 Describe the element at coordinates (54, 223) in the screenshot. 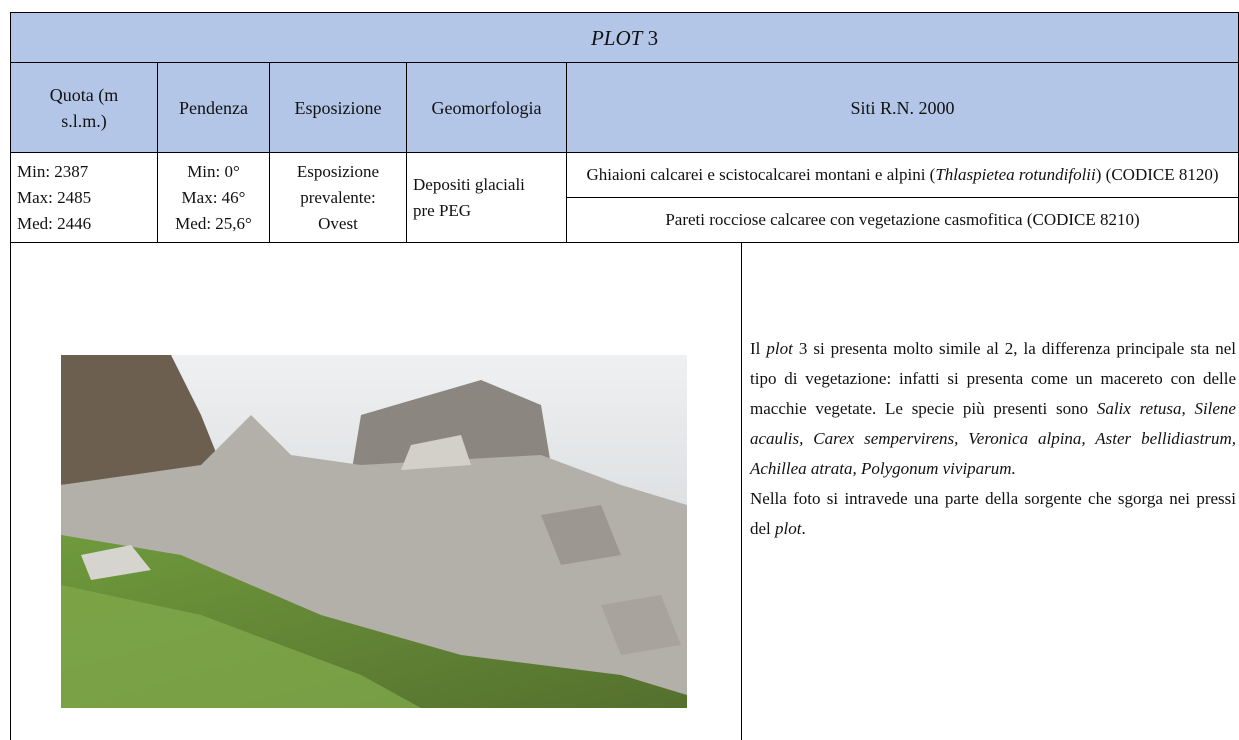

I see `line: Med: 2446` at that location.